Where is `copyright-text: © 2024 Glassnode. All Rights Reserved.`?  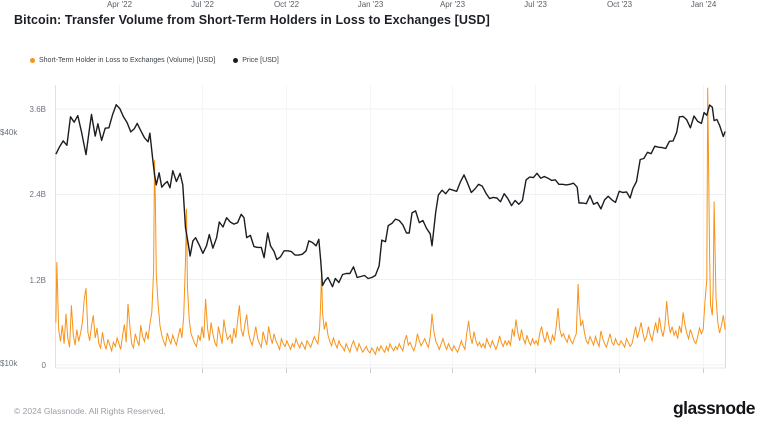
copyright-text: © 2024 Glassnode. All Rights Reserved. is located at coordinates (90, 411).